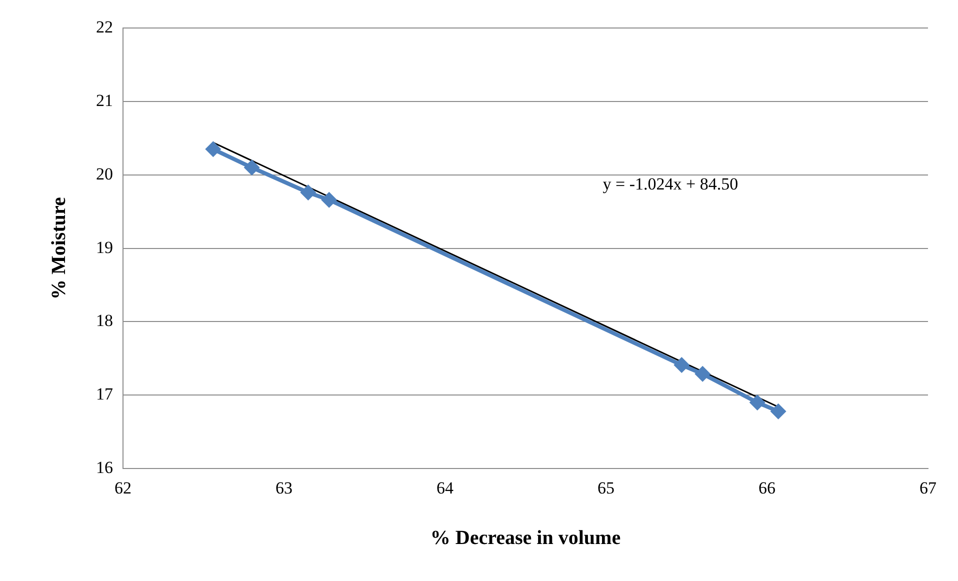 The width and height of the screenshot is (958, 581). Describe the element at coordinates (104, 26) in the screenshot. I see `y-tick-label: 22` at that location.